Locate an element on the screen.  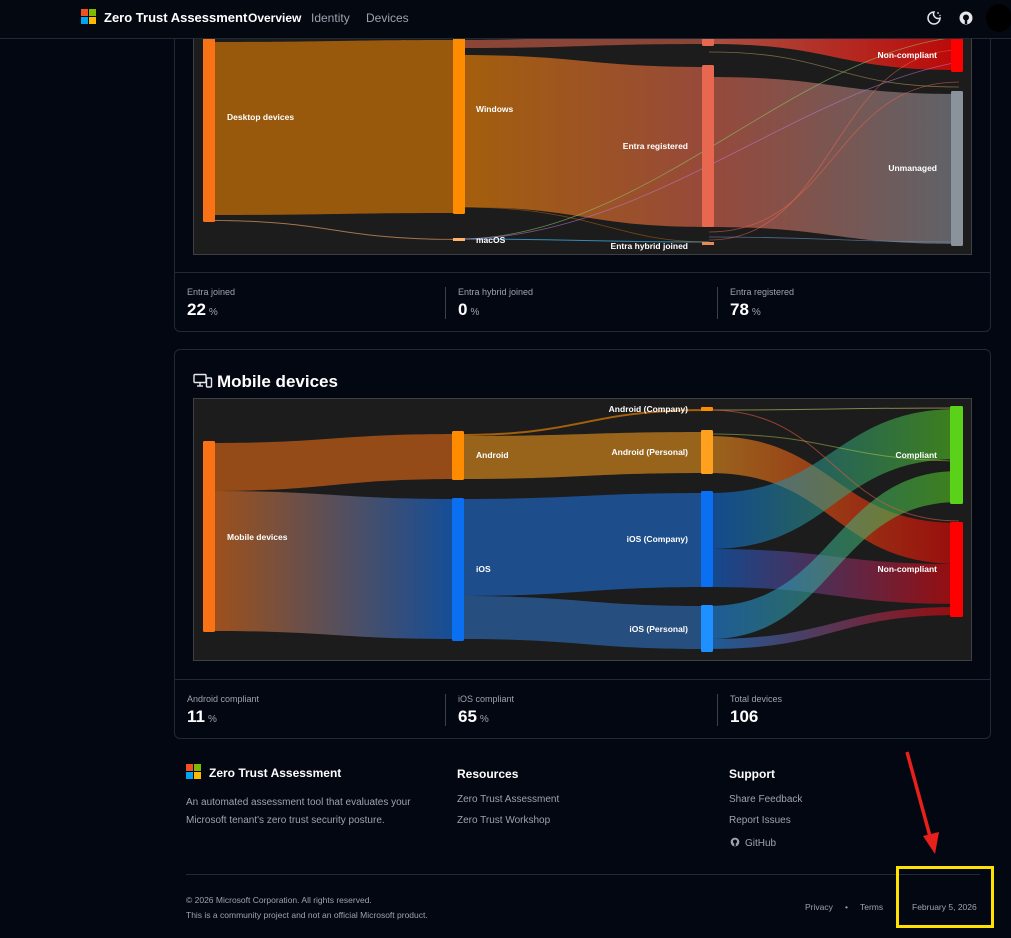
user-avatar is located at coordinates (998, 18).